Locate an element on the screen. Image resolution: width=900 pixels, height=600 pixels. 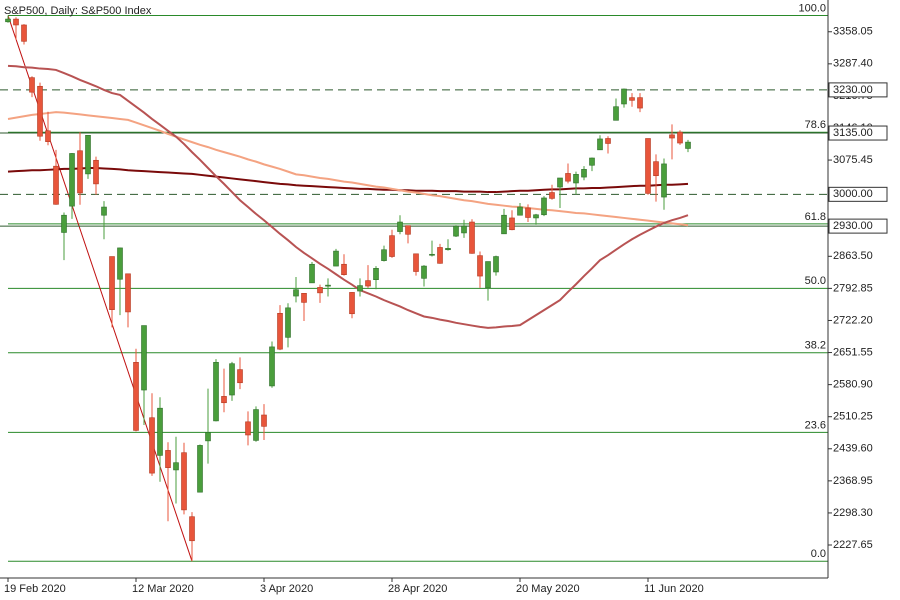
x-tick-label: 20 May 2020 is located at coordinates (548, 589).